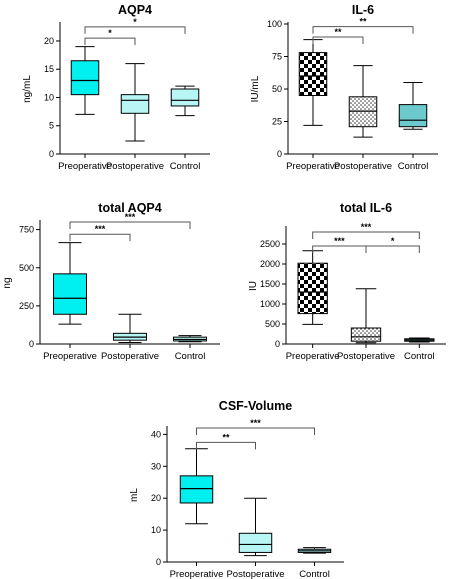  Describe the element at coordinates (270, 304) in the screenshot. I see `y-tick-label: 1000` at that location.